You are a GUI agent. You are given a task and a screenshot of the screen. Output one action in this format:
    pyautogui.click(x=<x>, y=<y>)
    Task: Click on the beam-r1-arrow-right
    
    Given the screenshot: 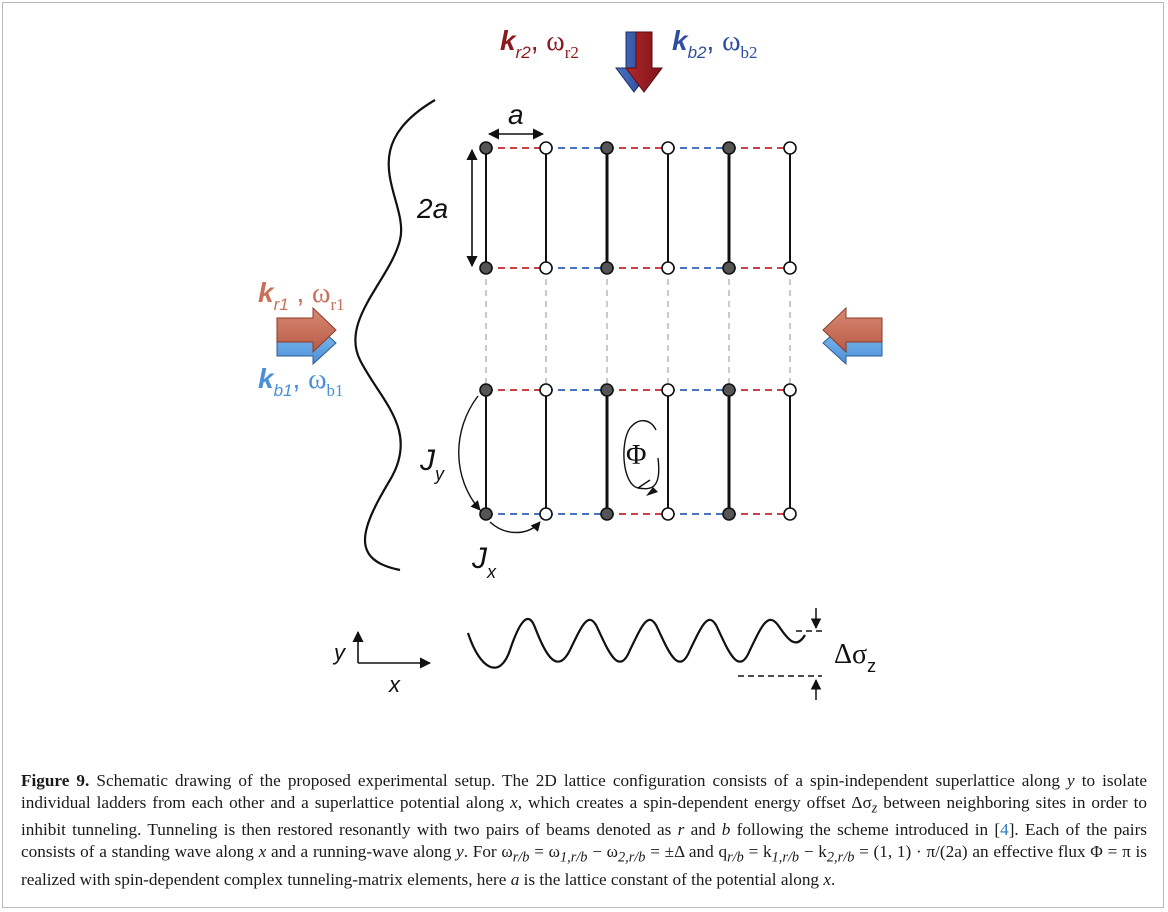 What is the action you would take?
    pyautogui.click(x=852, y=330)
    